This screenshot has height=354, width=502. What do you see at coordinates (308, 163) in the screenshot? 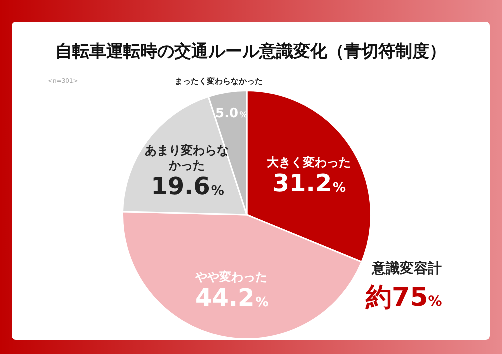
I see `slice-label: 大きく変わった` at bounding box center [308, 163].